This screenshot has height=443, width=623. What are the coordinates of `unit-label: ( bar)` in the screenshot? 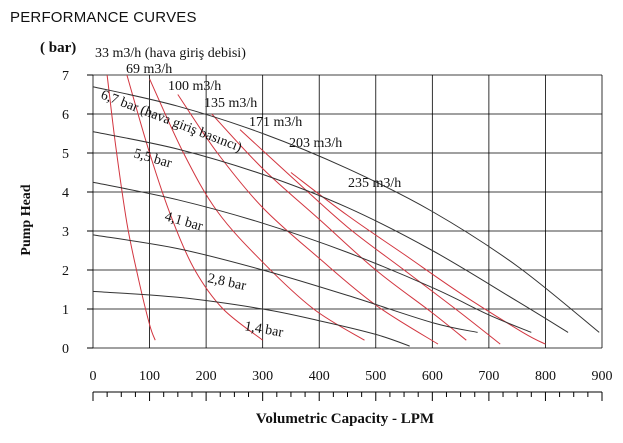 It's located at (58, 48).